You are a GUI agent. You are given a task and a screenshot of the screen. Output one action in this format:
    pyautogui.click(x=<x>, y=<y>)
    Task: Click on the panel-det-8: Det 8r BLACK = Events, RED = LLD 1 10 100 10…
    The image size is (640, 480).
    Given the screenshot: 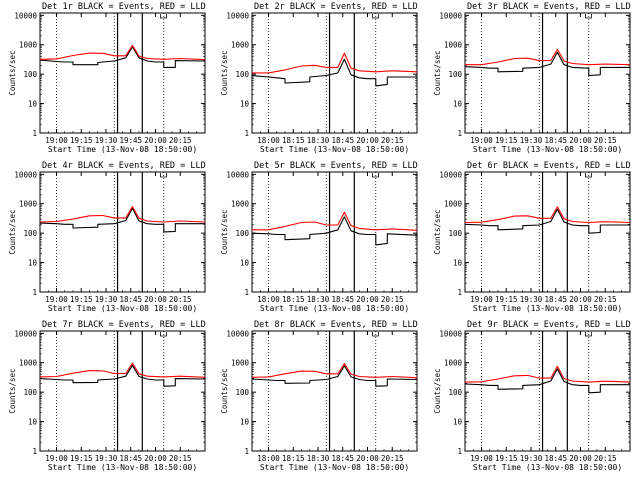 What is the action you would take?
    pyautogui.click(x=319, y=396)
    